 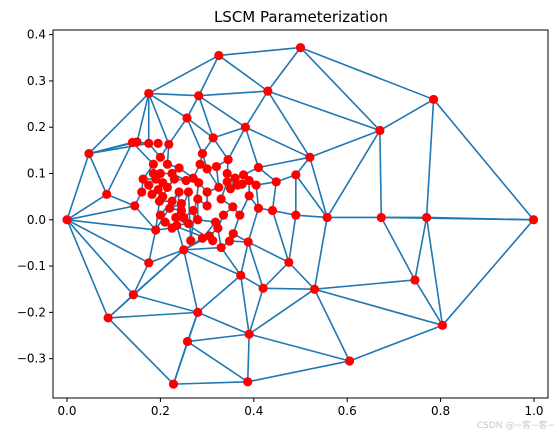 I want to click on chart-title: LSCM Parameterization, so click(x=301, y=17).